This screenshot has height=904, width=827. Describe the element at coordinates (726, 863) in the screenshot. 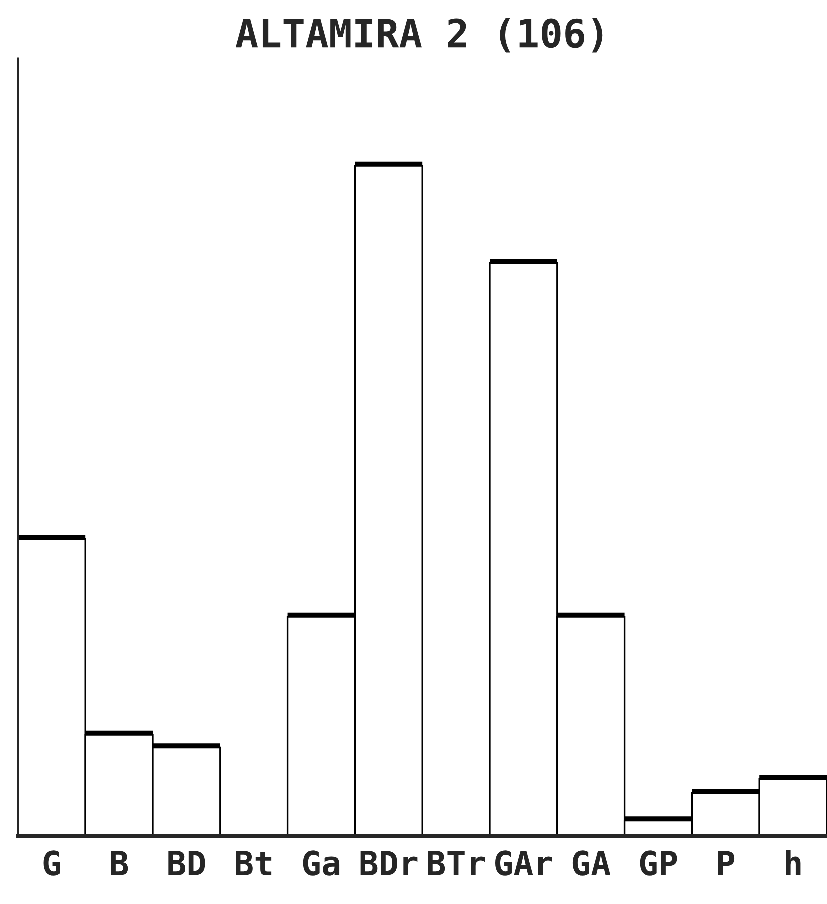

I see `x-tick-label: P` at that location.